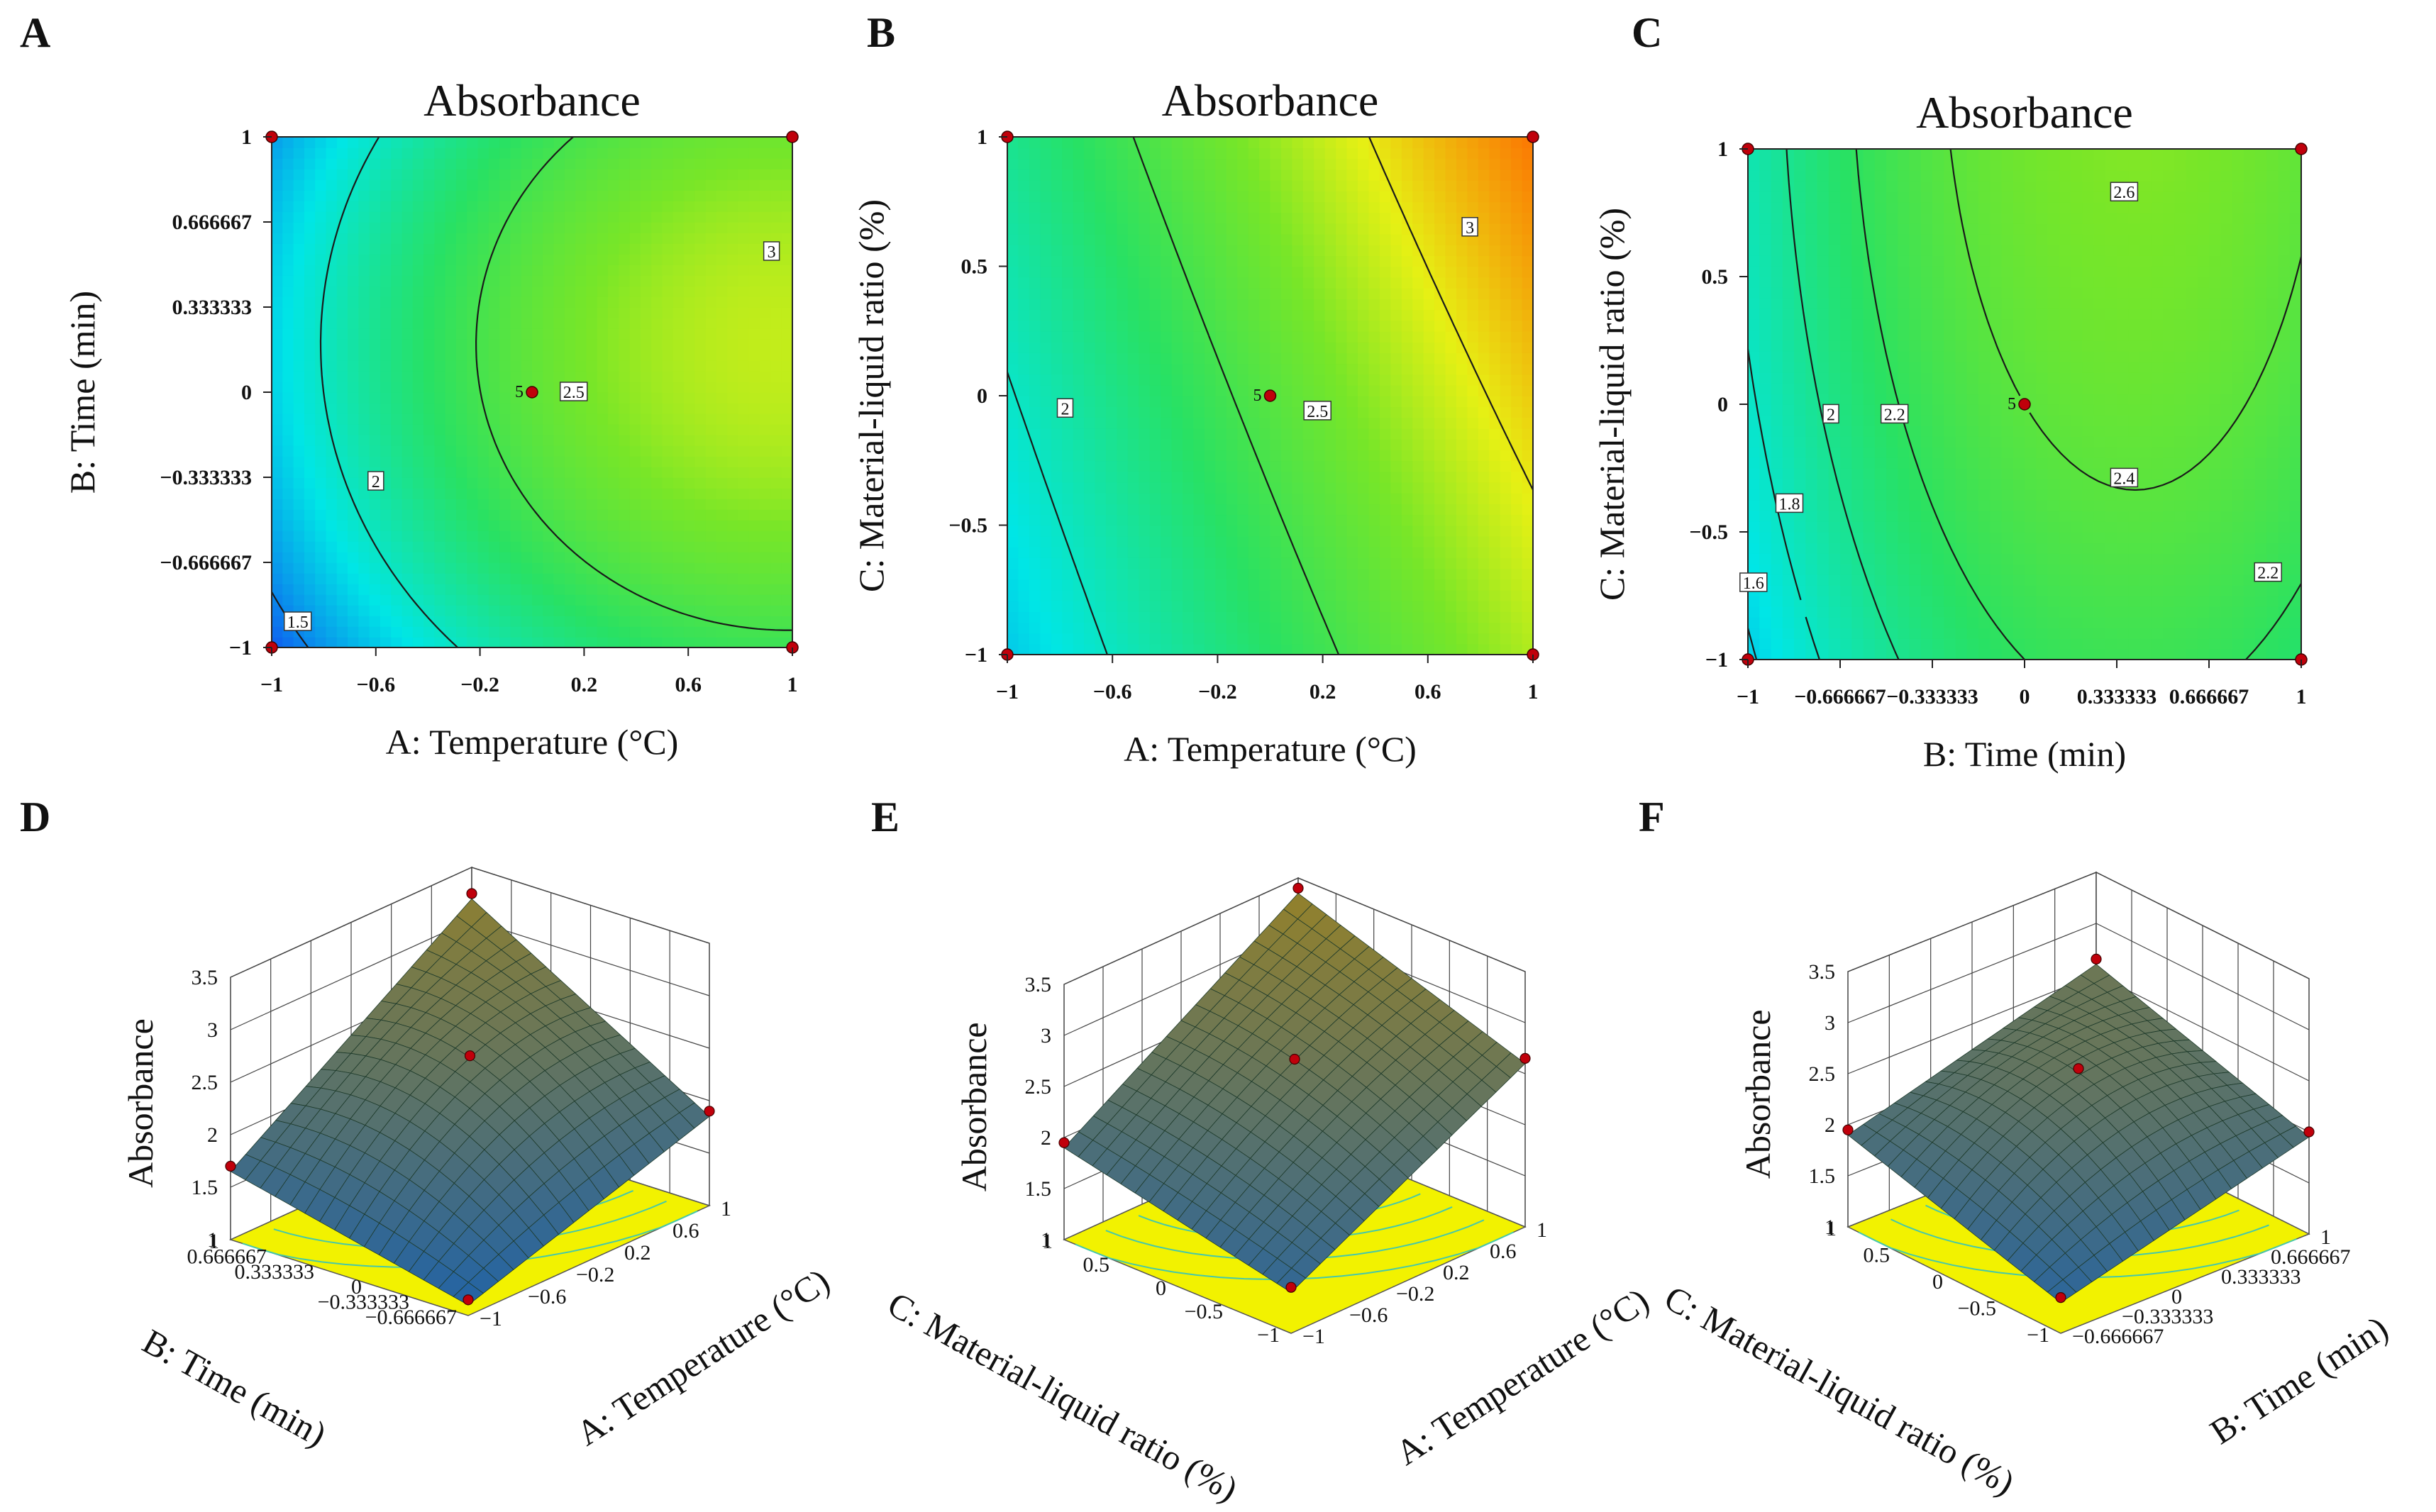 The width and height of the screenshot is (2436, 1512). I want to click on response-surface, so click(470, 1102).